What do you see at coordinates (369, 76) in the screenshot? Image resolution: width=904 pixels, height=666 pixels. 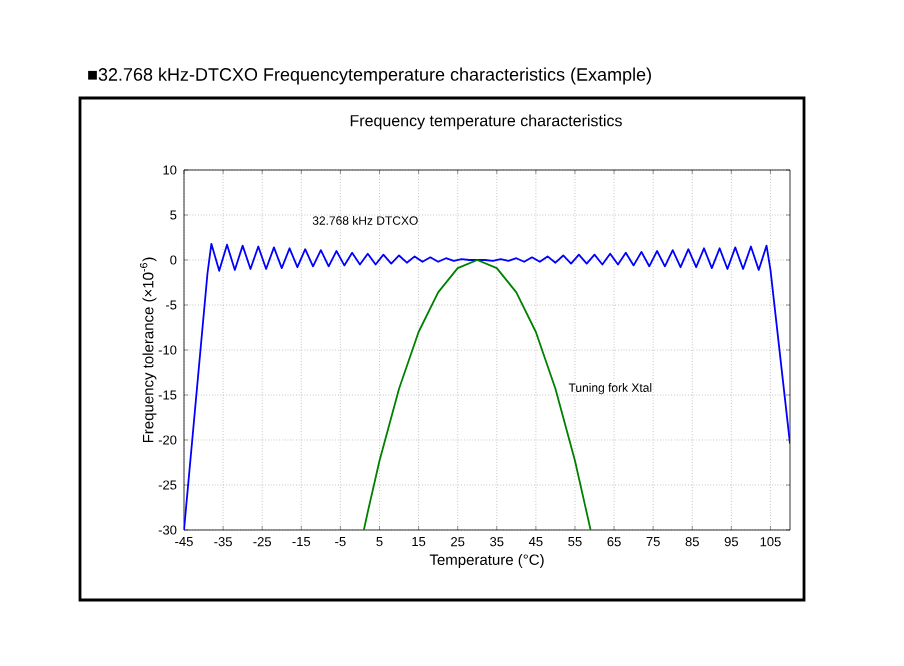 I see `chart-title: ■32.768 kHz-DTCXO Frequencytemperature characteristics (Example)` at bounding box center [369, 76].